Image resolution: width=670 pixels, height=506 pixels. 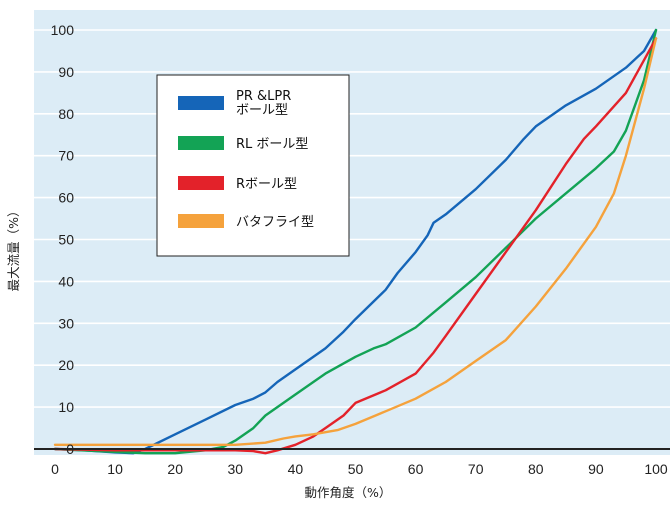 What do you see at coordinates (66, 114) in the screenshot?
I see `y-tick-label: 80` at bounding box center [66, 114].